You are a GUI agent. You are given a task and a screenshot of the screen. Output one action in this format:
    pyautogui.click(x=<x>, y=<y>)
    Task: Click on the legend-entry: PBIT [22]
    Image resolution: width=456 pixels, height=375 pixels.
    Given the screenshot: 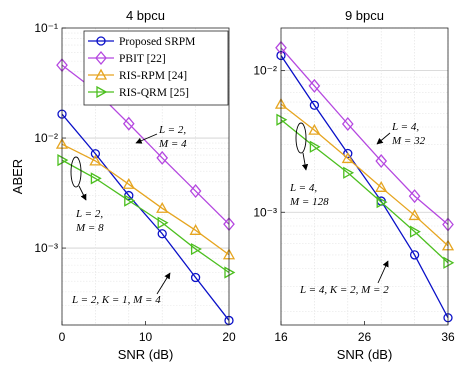 What is the action you would take?
    pyautogui.click(x=127, y=58)
    